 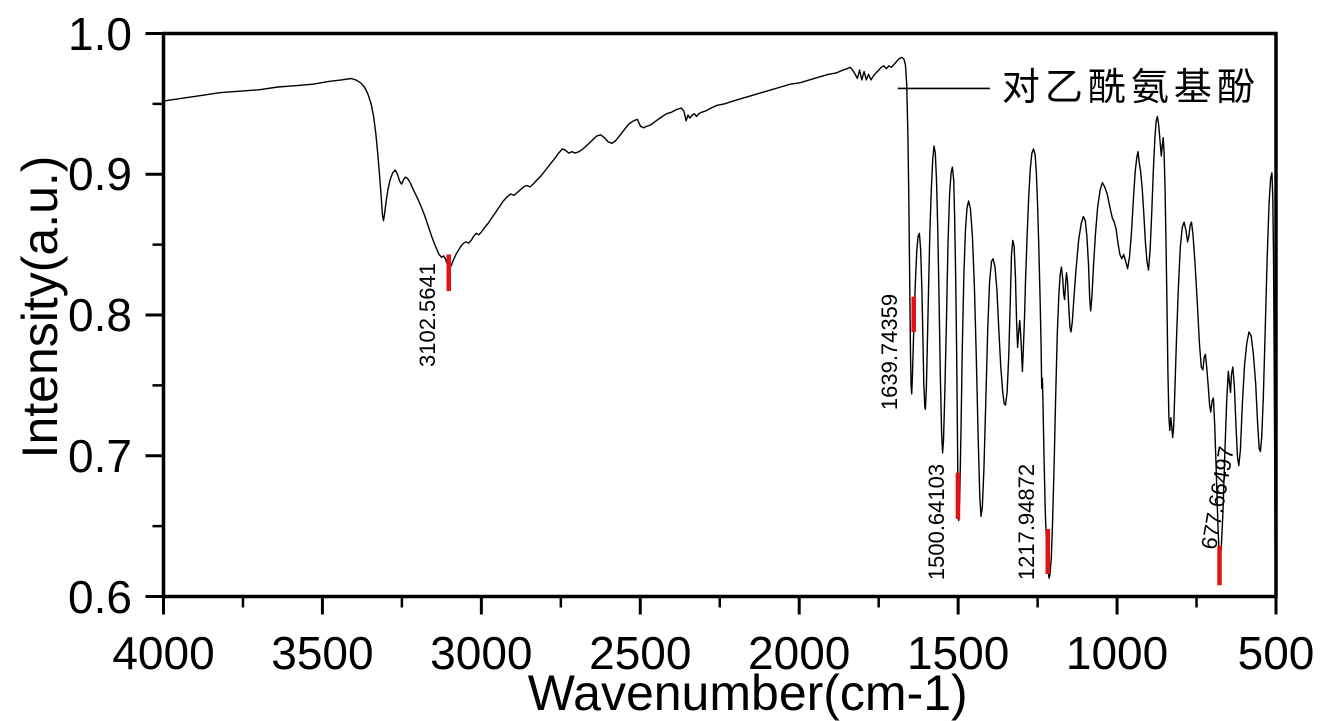 I want to click on y-tick-label: 0.6, so click(x=100, y=596).